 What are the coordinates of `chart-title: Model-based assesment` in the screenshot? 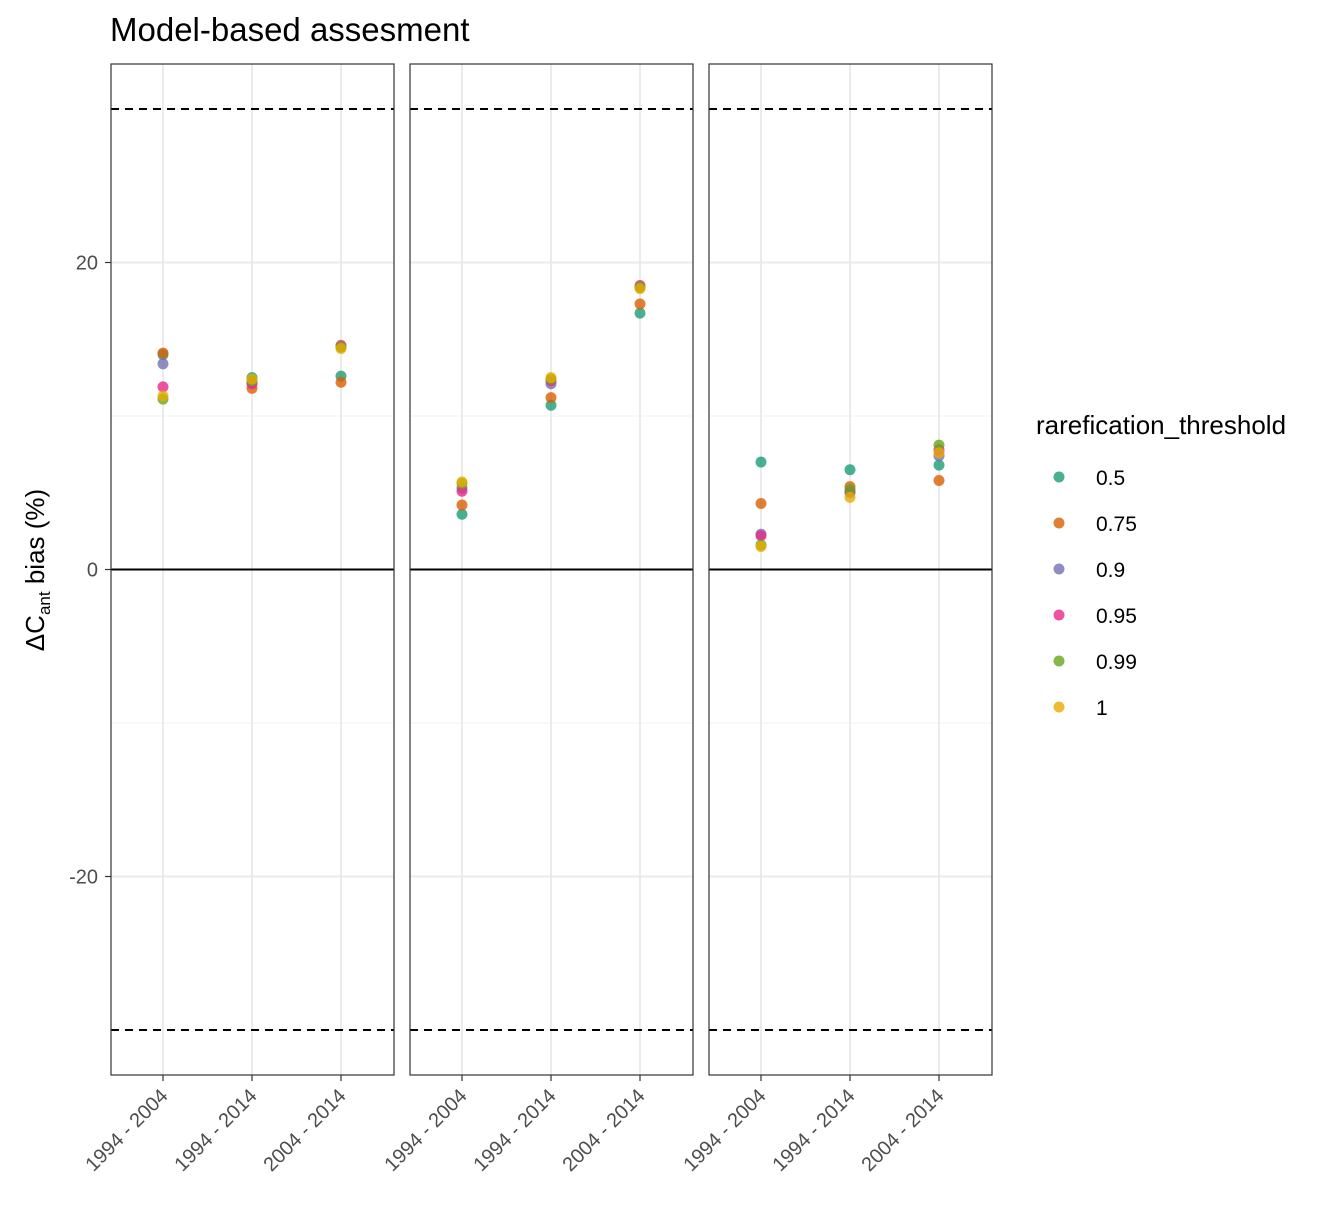 It's located at (290, 29).